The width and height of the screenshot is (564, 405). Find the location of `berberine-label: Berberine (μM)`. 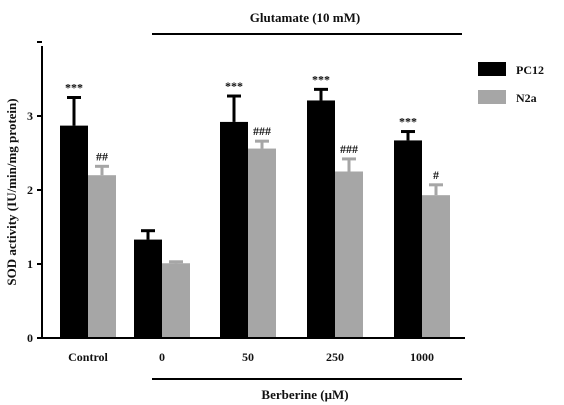

berberine-label: Berberine (μM) is located at coordinates (304, 394).